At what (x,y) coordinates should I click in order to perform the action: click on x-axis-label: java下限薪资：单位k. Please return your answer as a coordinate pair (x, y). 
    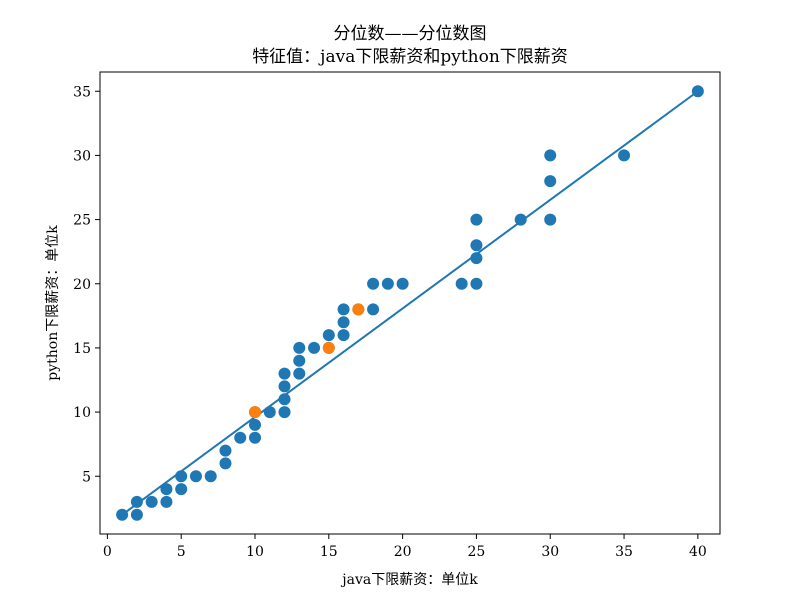
    Looking at the image, I should click on (409, 580).